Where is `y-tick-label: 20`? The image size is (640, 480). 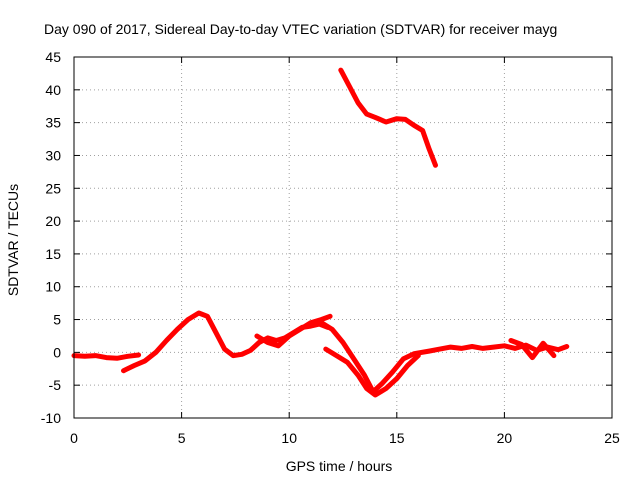 y-tick-label: 20 is located at coordinates (53, 221).